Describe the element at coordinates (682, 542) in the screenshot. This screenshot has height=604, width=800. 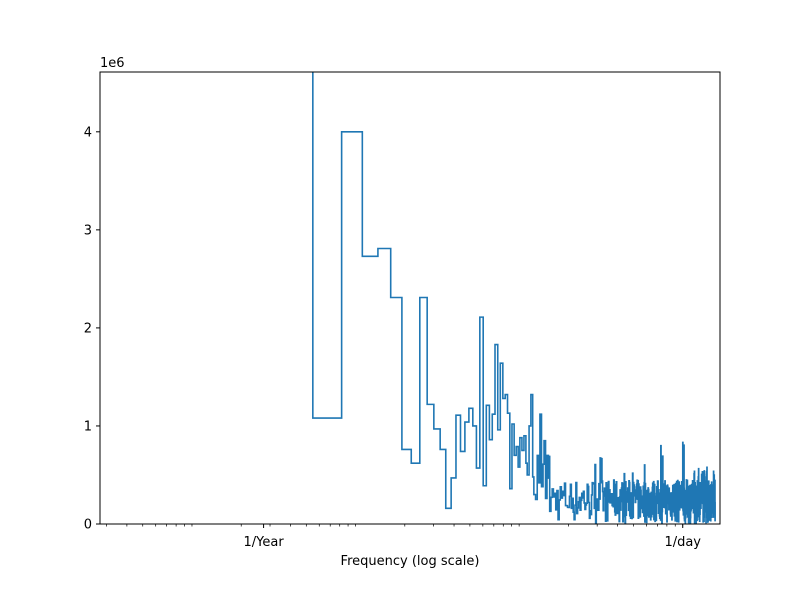
I see `x-tick-label: 1/day` at that location.